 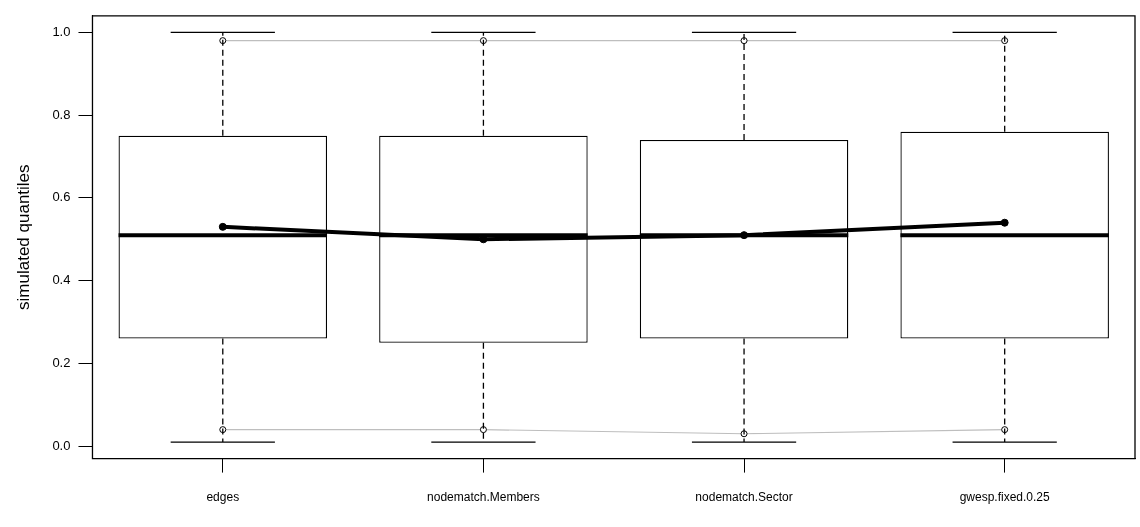 I want to click on y-tick-label: 1.0, so click(x=61, y=31).